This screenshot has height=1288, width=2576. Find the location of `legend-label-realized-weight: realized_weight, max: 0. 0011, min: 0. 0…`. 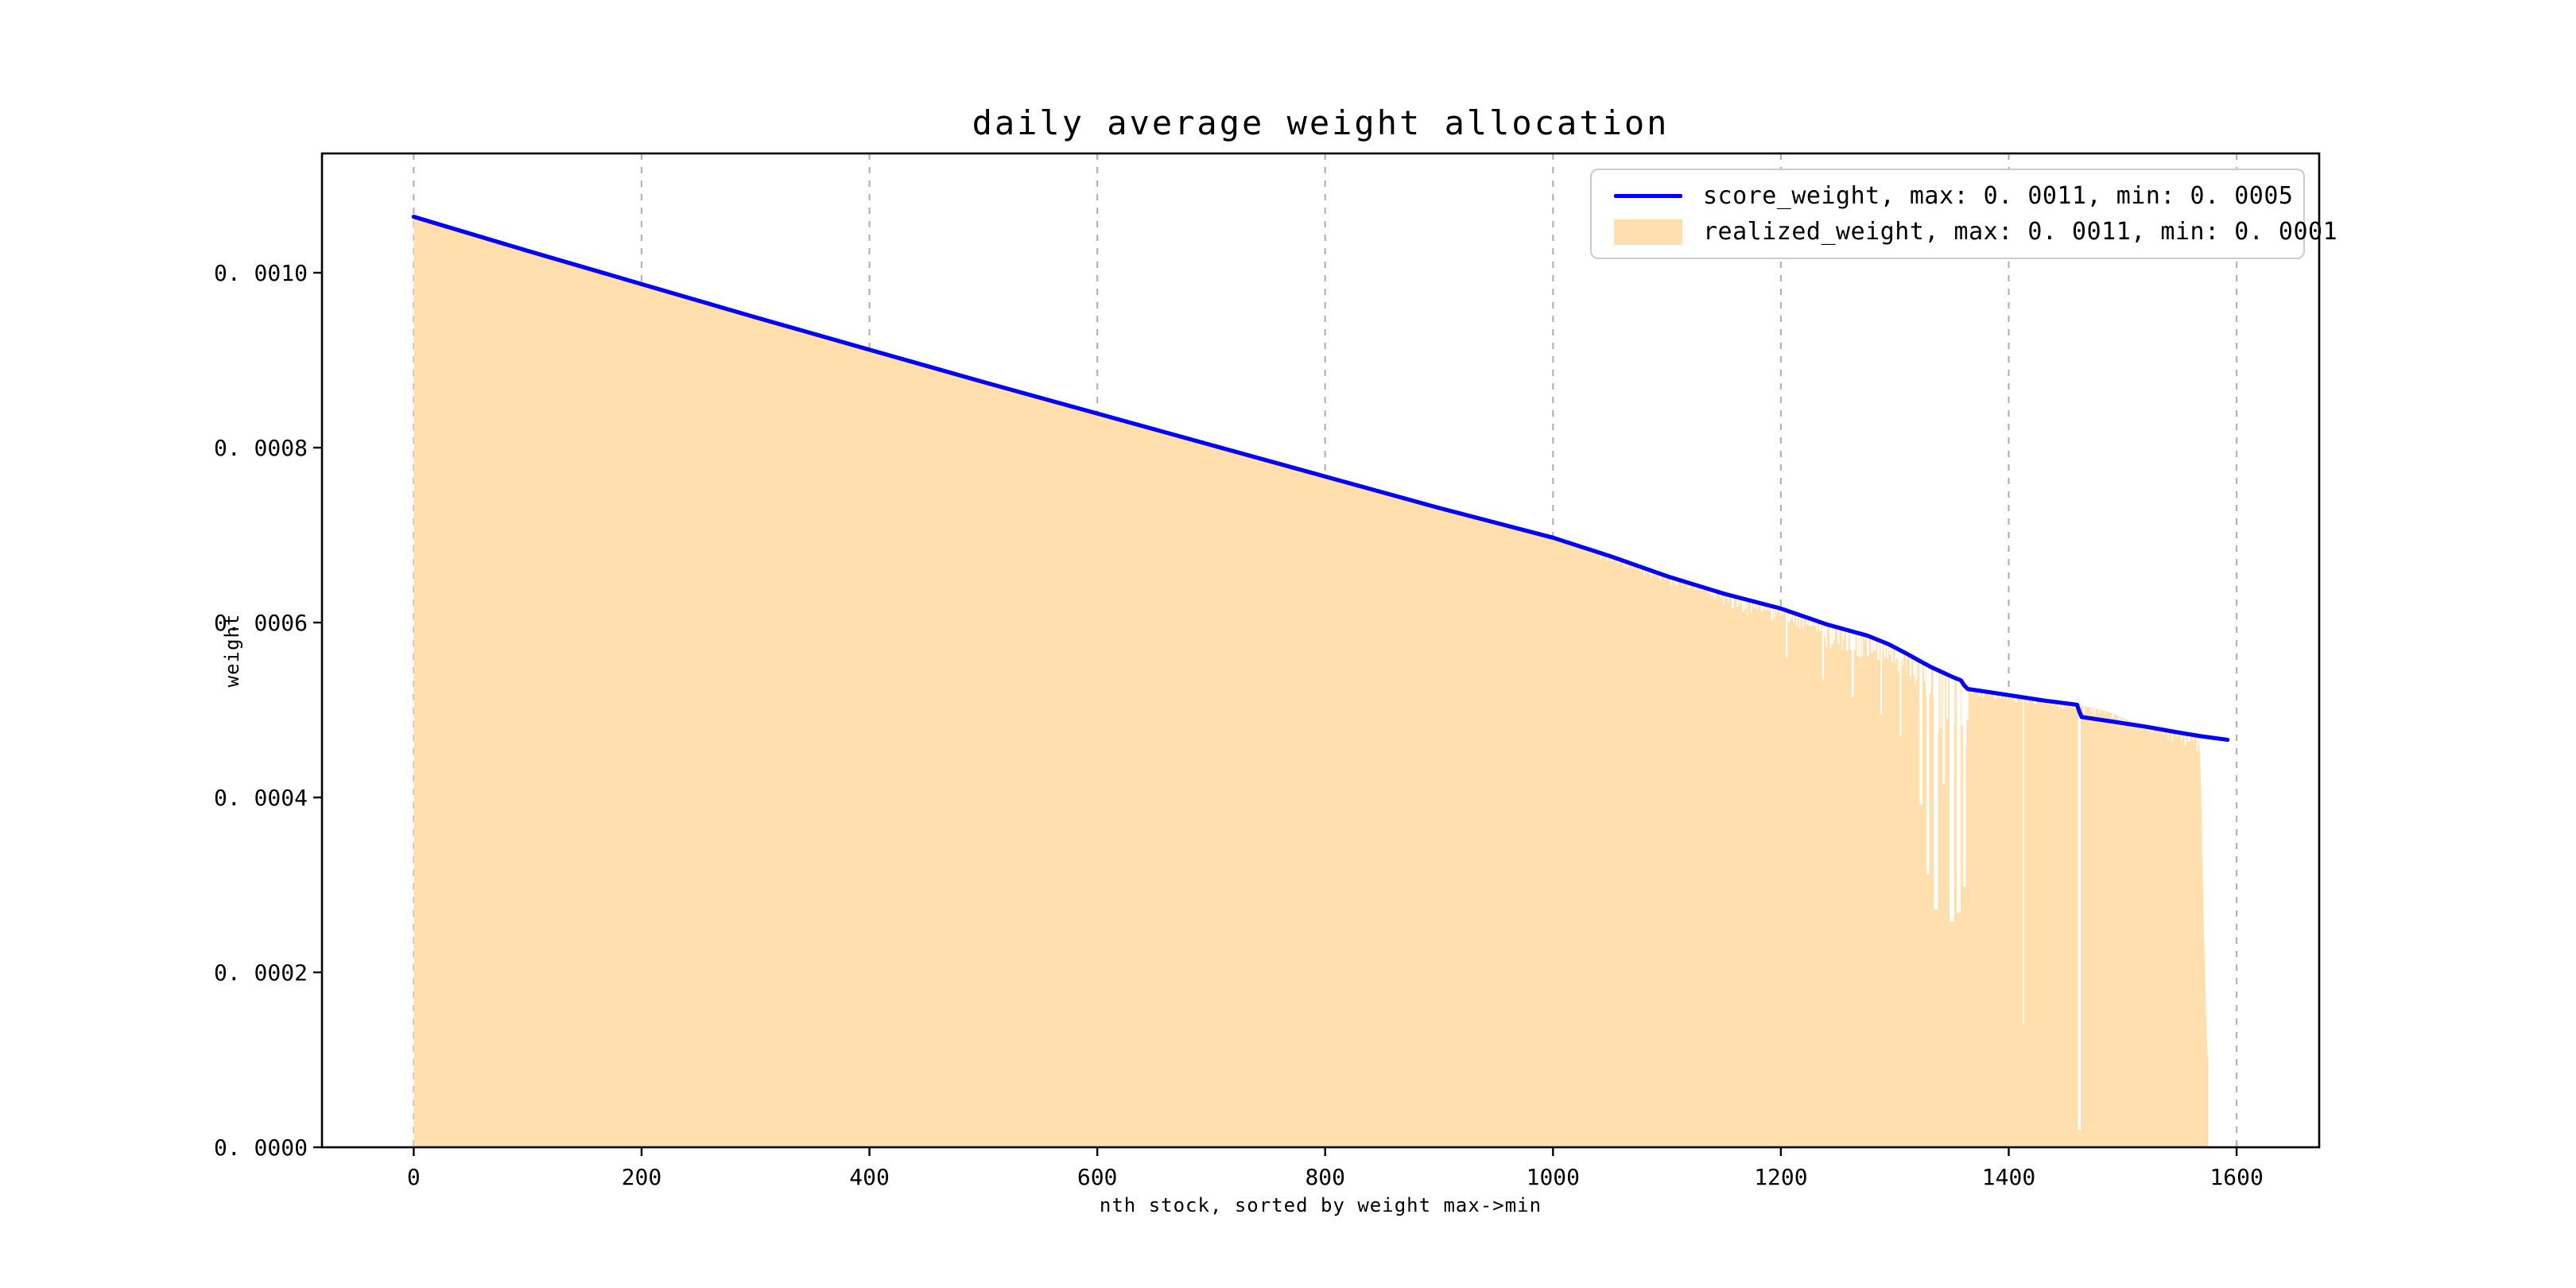

legend-label-realized-weight: realized_weight, max: 0. 0011, min: 0. 0… is located at coordinates (2020, 232).